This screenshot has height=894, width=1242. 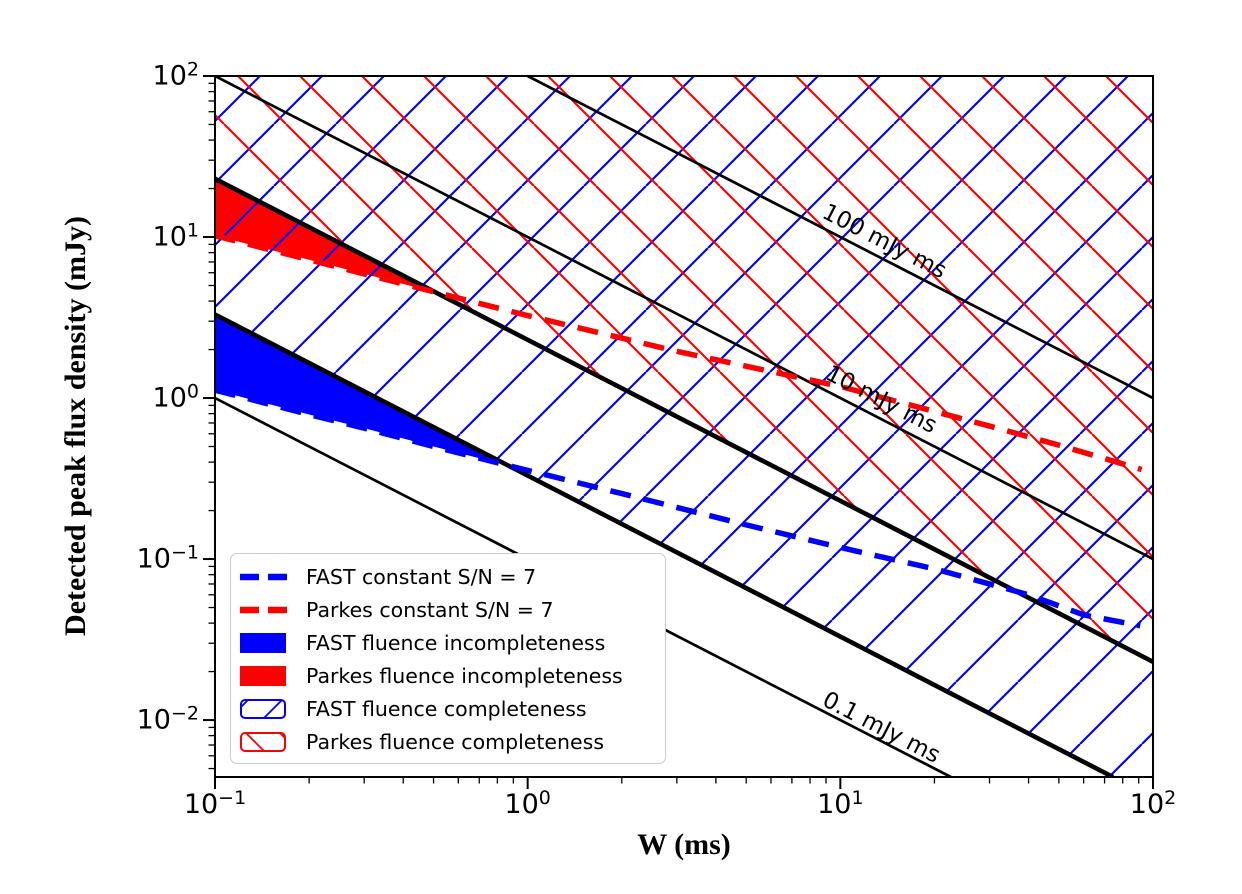 What do you see at coordinates (192, 69) in the screenshot?
I see `y-tick-exp: 2` at bounding box center [192, 69].